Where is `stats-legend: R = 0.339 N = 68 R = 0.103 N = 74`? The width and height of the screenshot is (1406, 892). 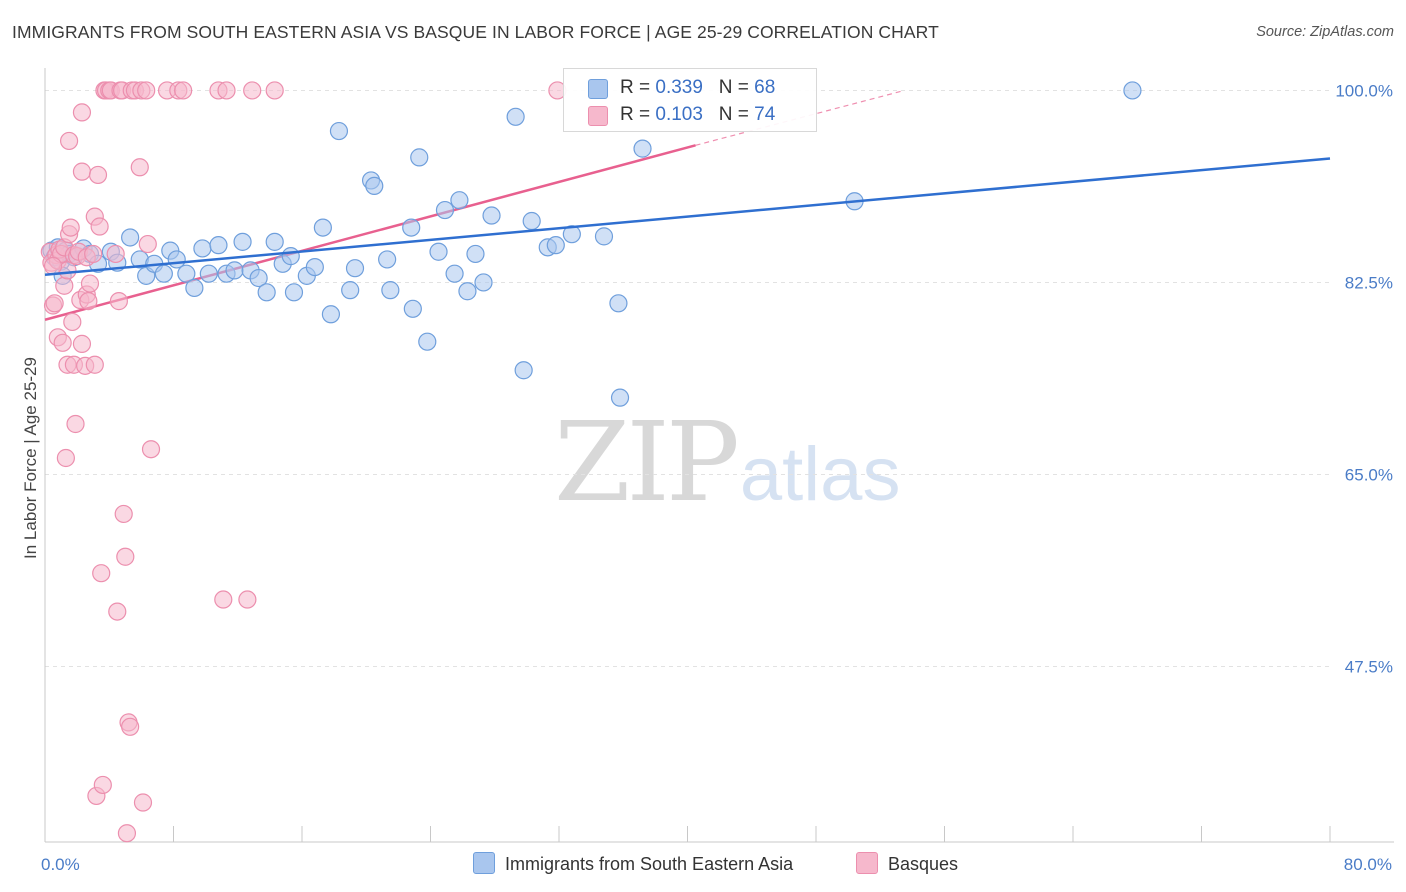
stats-legend: R = 0.339 N = 68 R = 0.103 N = 74 is located at coordinates (690, 100).